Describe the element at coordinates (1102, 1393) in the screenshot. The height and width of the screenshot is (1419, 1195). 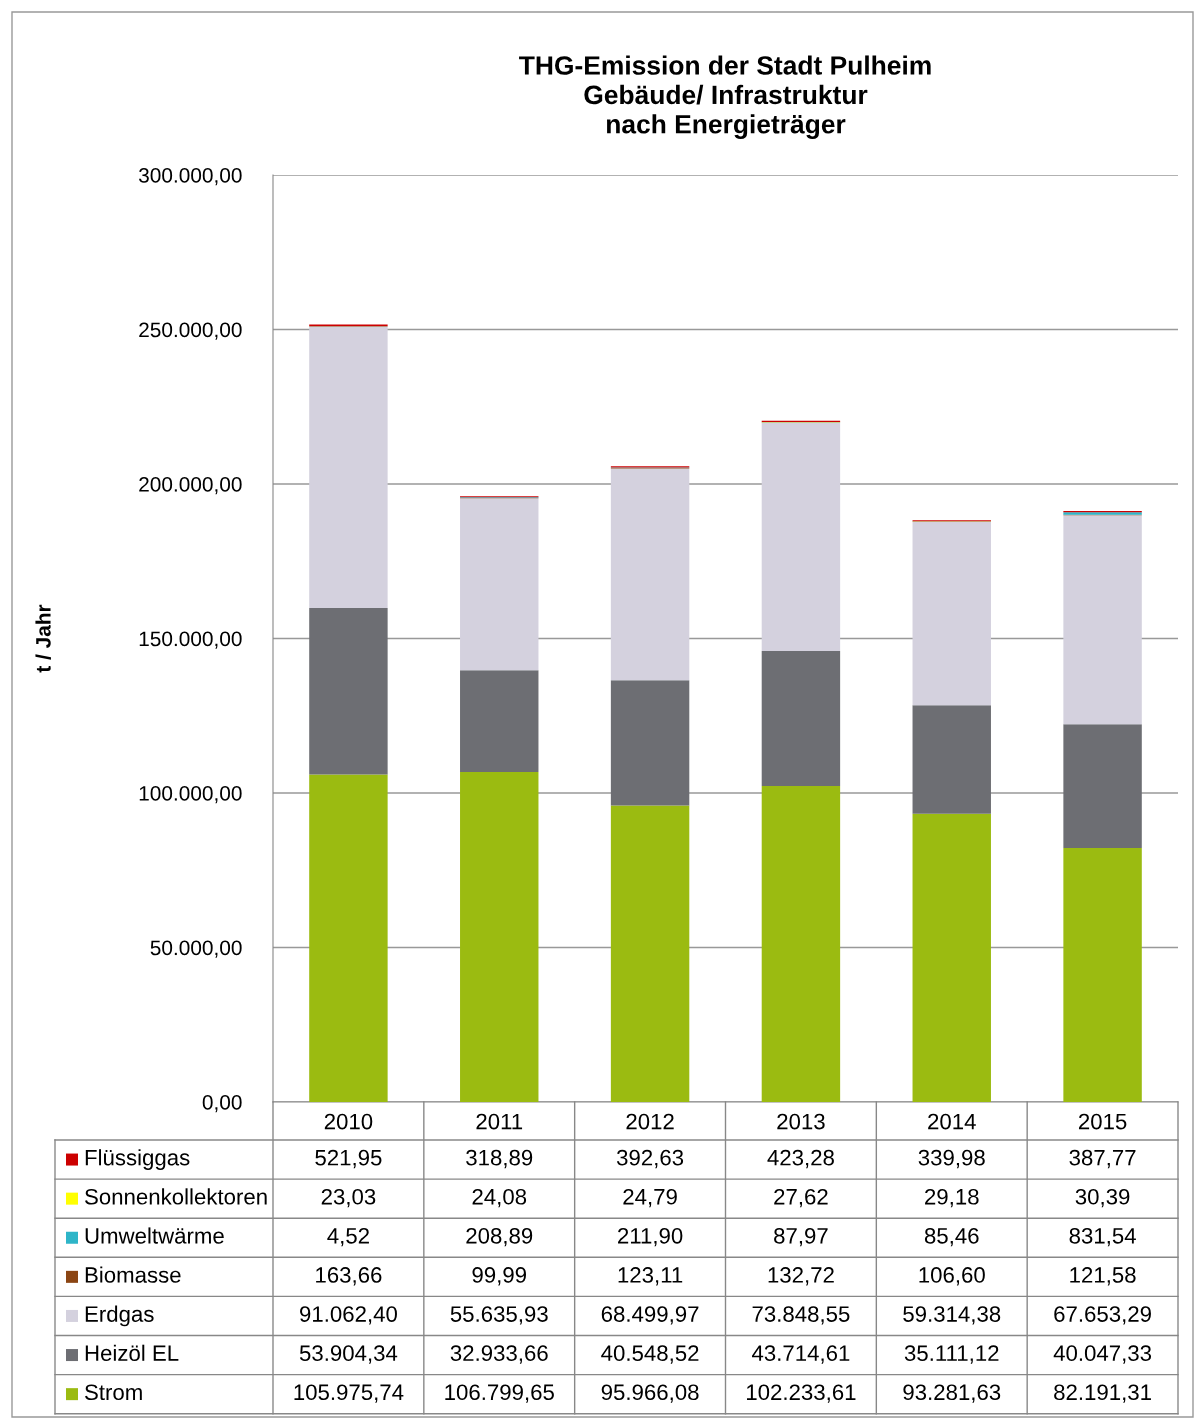
I see `data-label: 82.191,31` at that location.